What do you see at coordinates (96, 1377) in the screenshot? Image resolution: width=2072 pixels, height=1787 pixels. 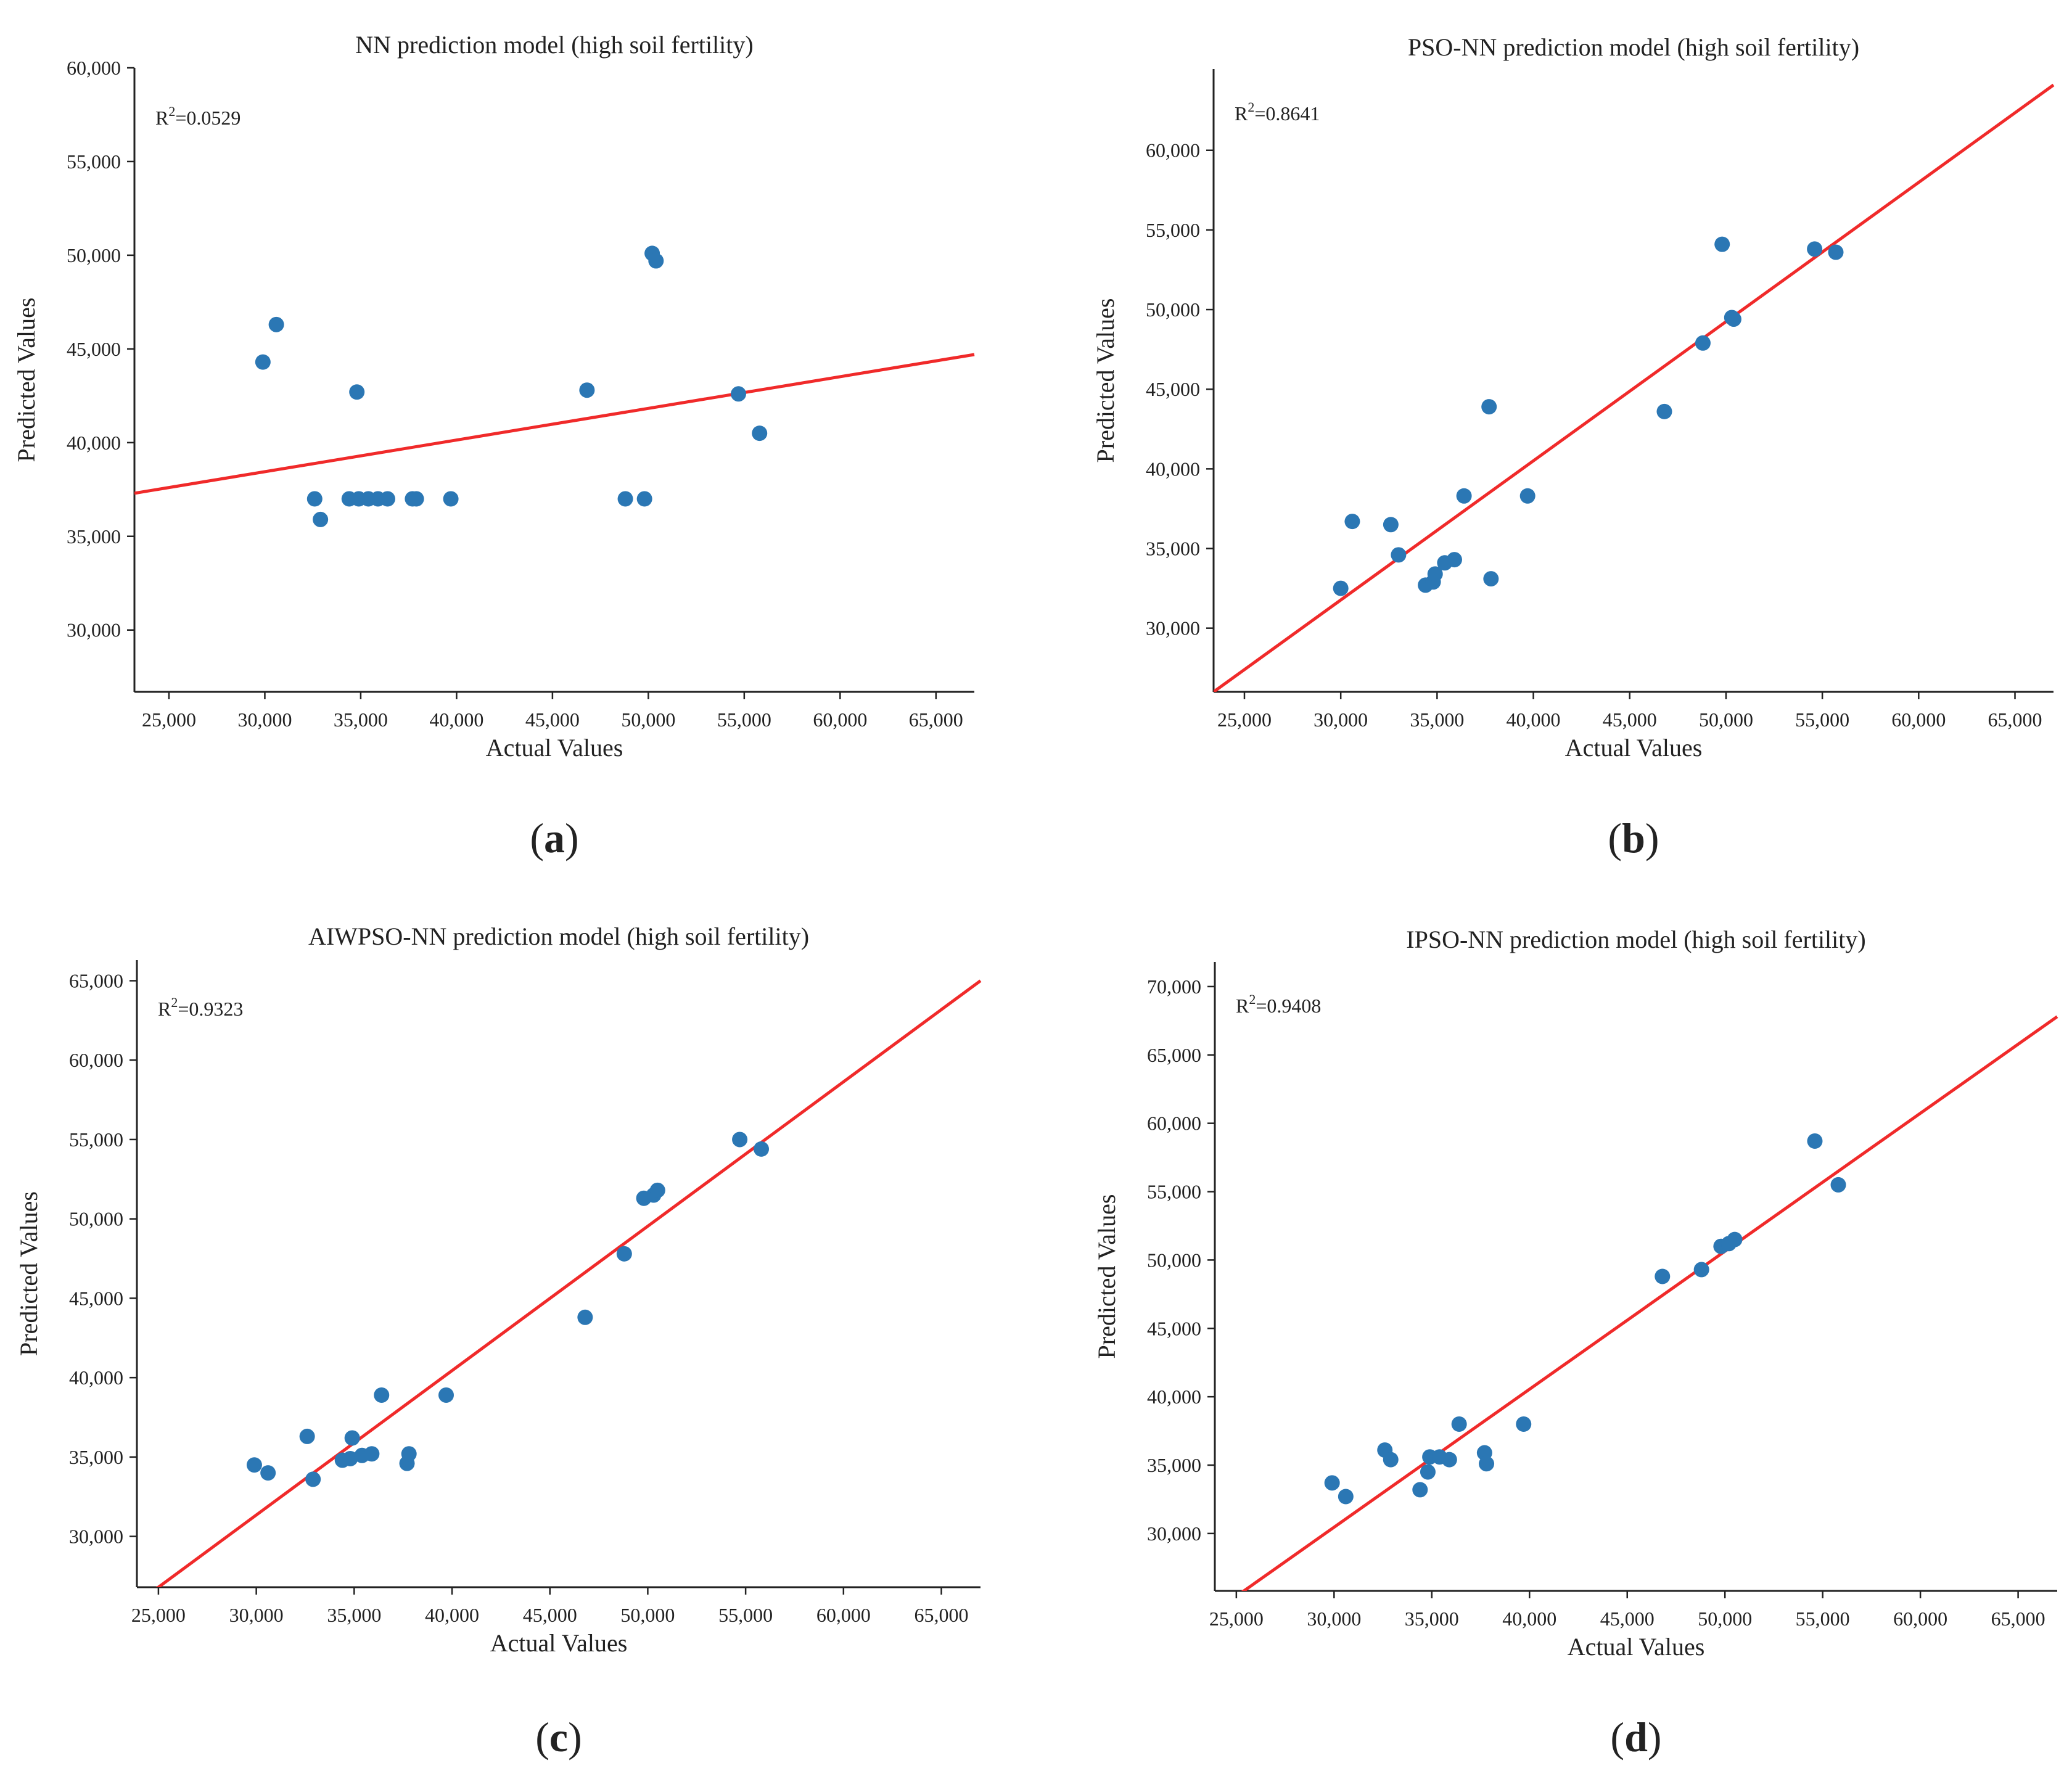 I see `y-tick-label: 40,000` at bounding box center [96, 1377].